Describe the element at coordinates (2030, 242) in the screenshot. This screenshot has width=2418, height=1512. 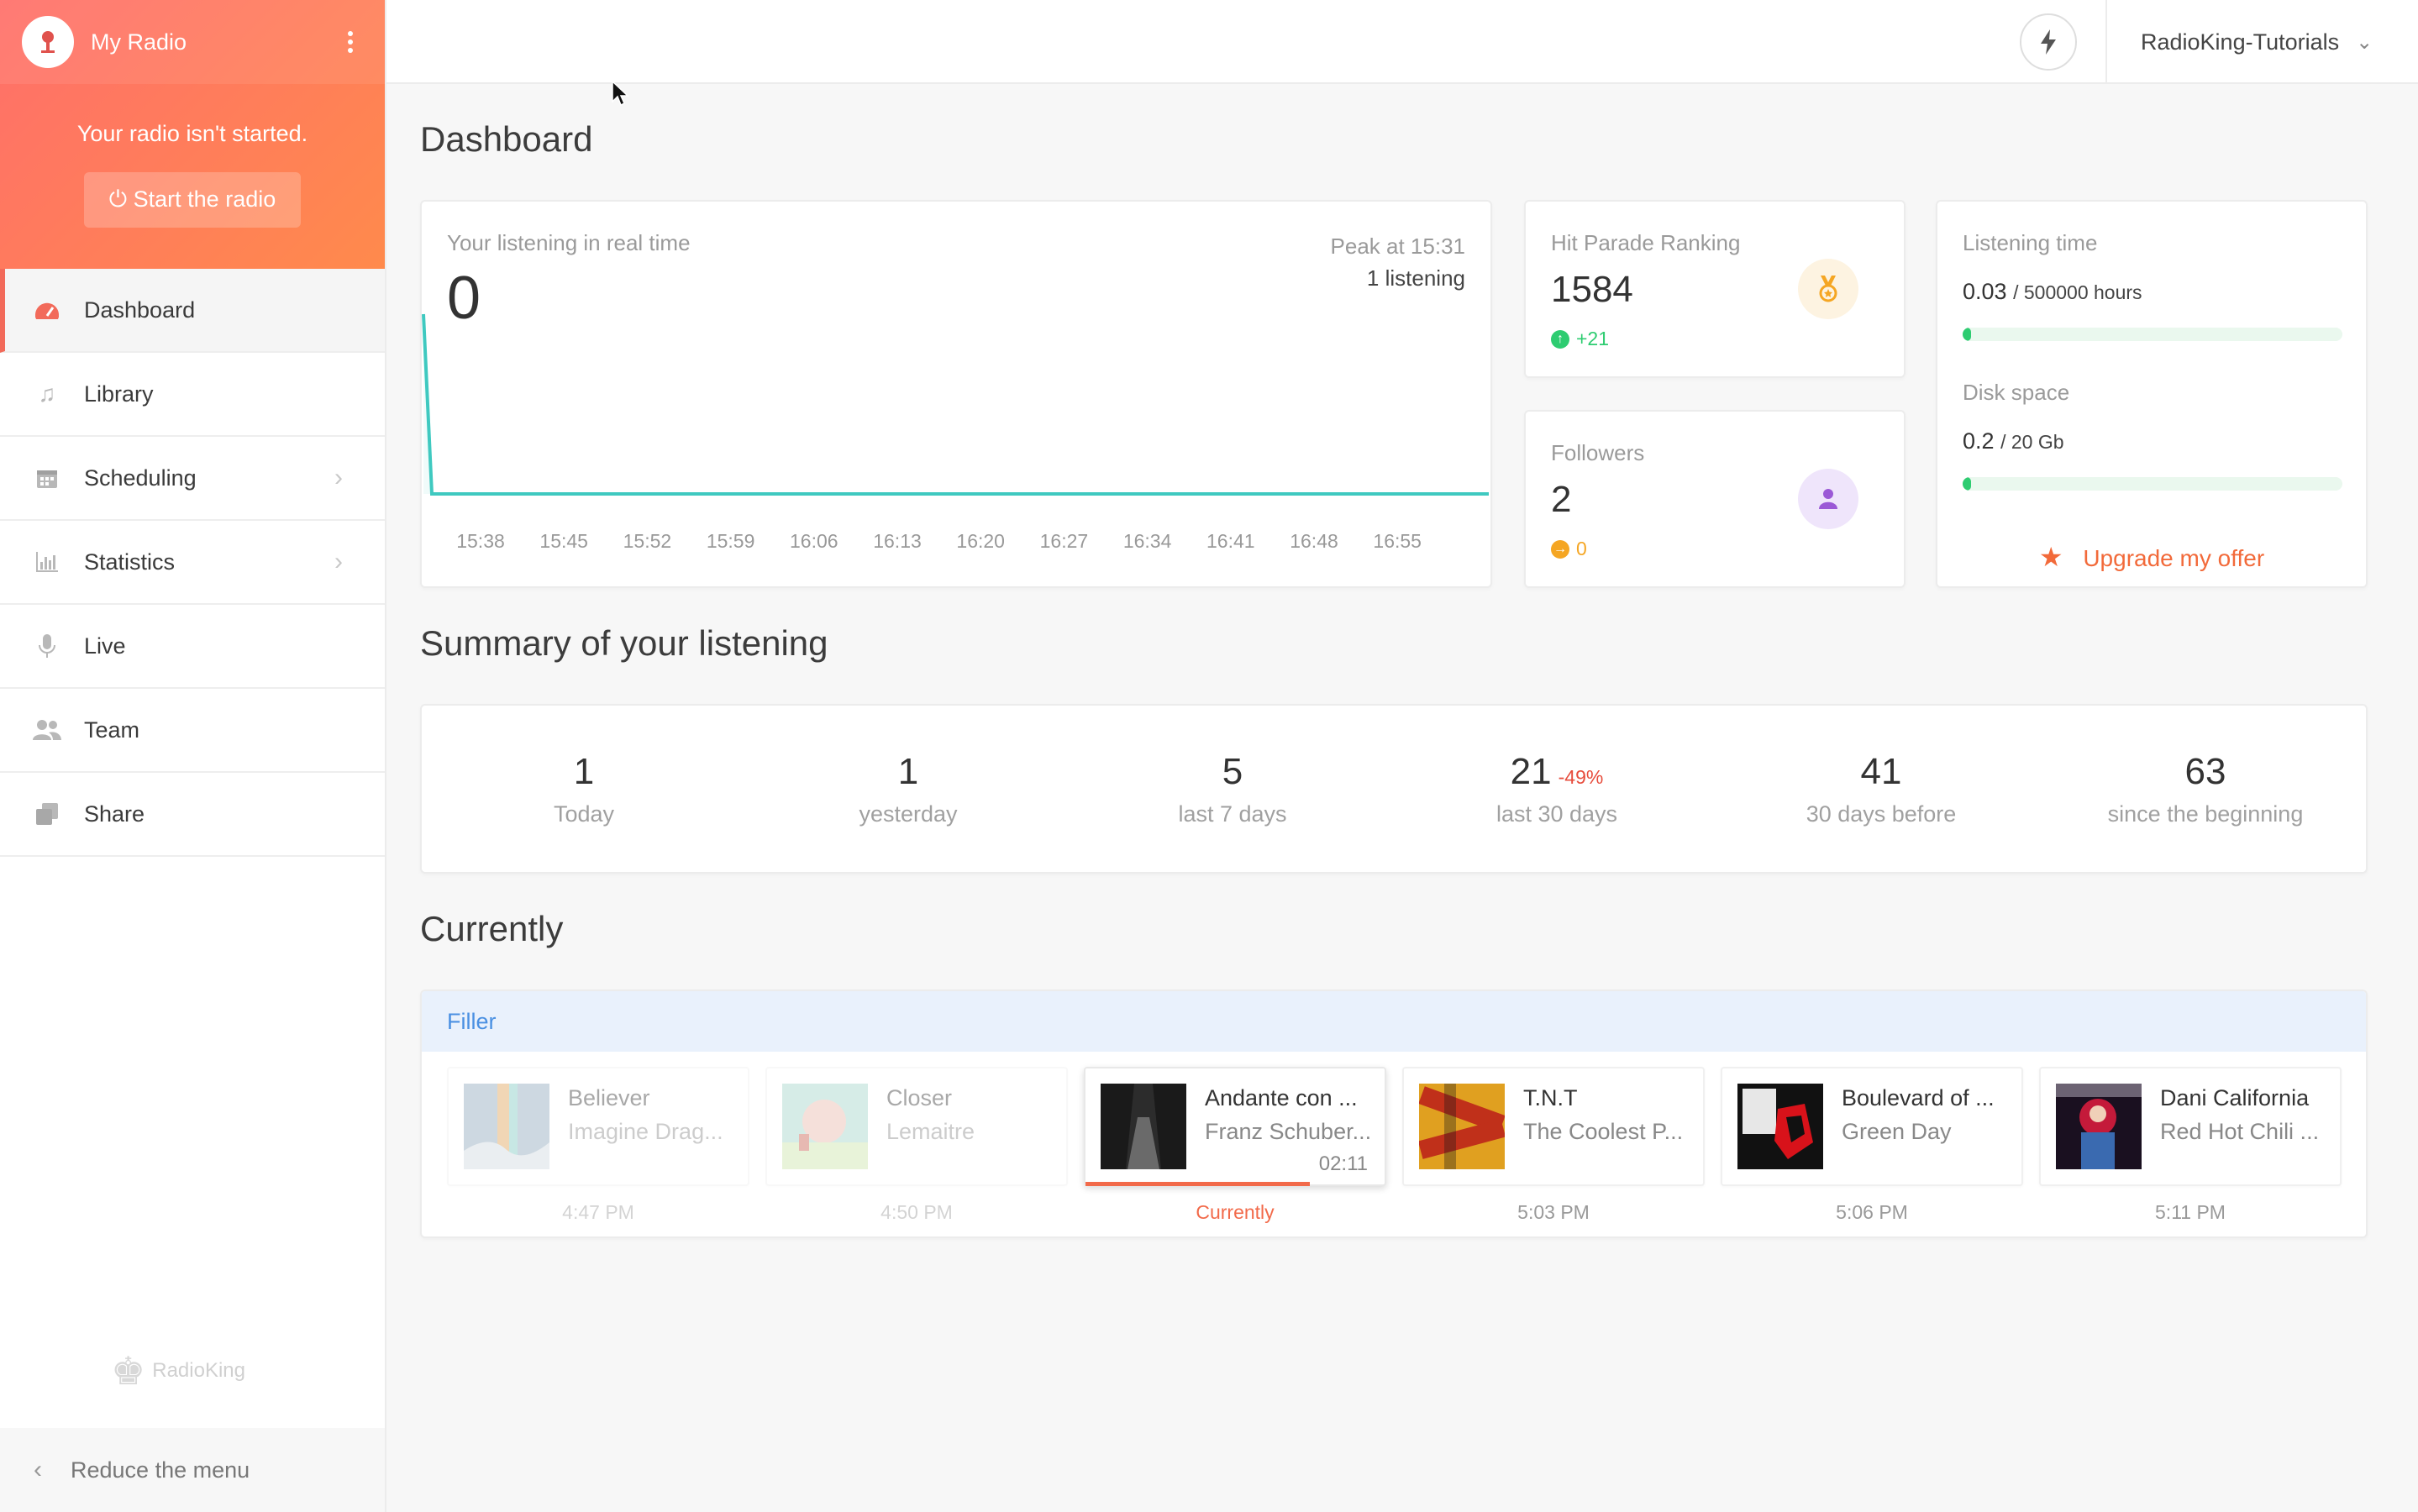
I see `listening-time-label: Listening time` at that location.